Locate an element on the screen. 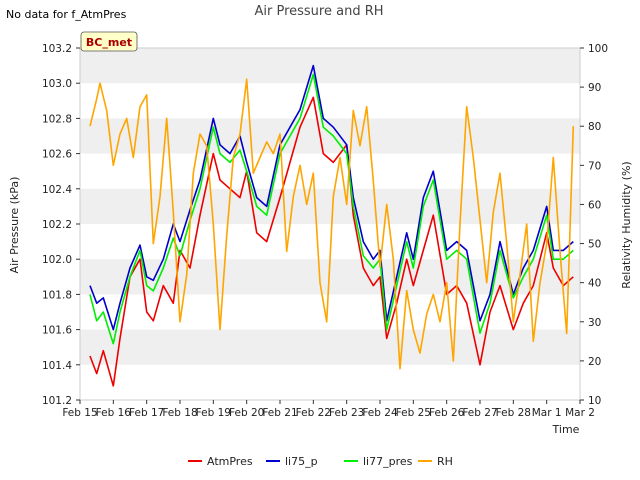 This screenshot has width=640, height=480. legend-label: li77_pres is located at coordinates (388, 461).